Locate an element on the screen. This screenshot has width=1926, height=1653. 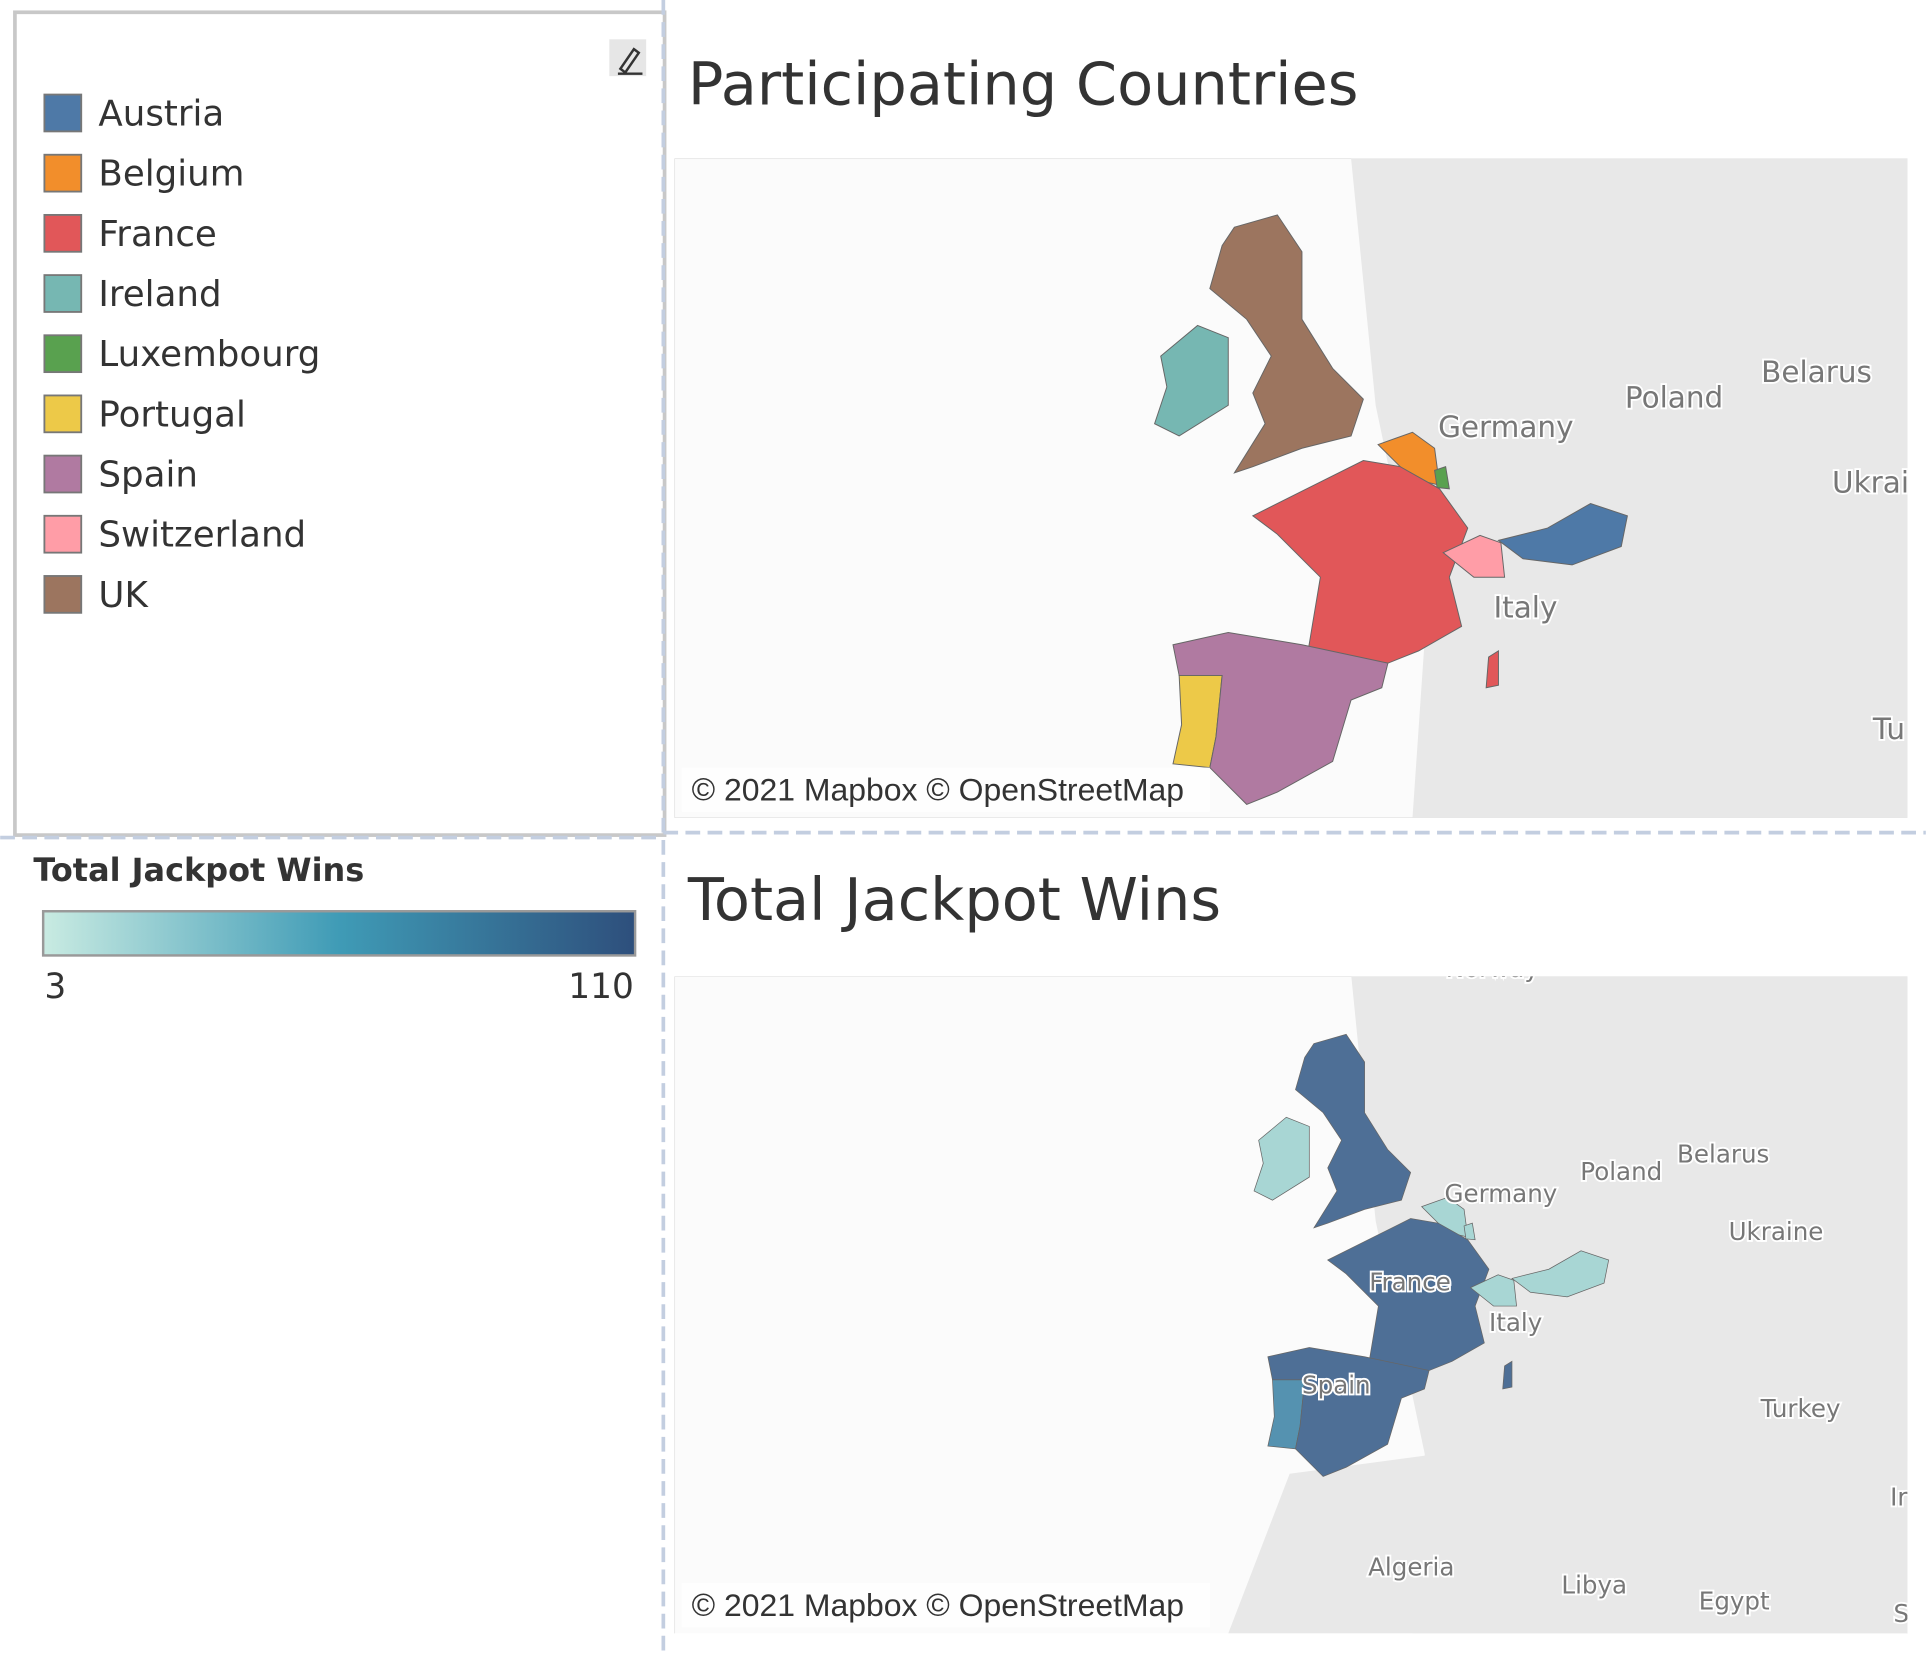
map-title: Participating Countries is located at coordinates (1023, 84).